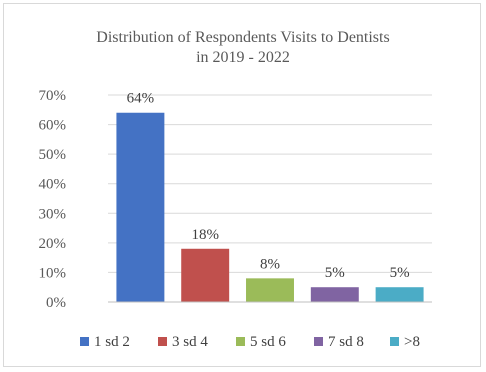 This screenshot has height=372, width=486. I want to click on y-tick-label: 60%, so click(53, 126).